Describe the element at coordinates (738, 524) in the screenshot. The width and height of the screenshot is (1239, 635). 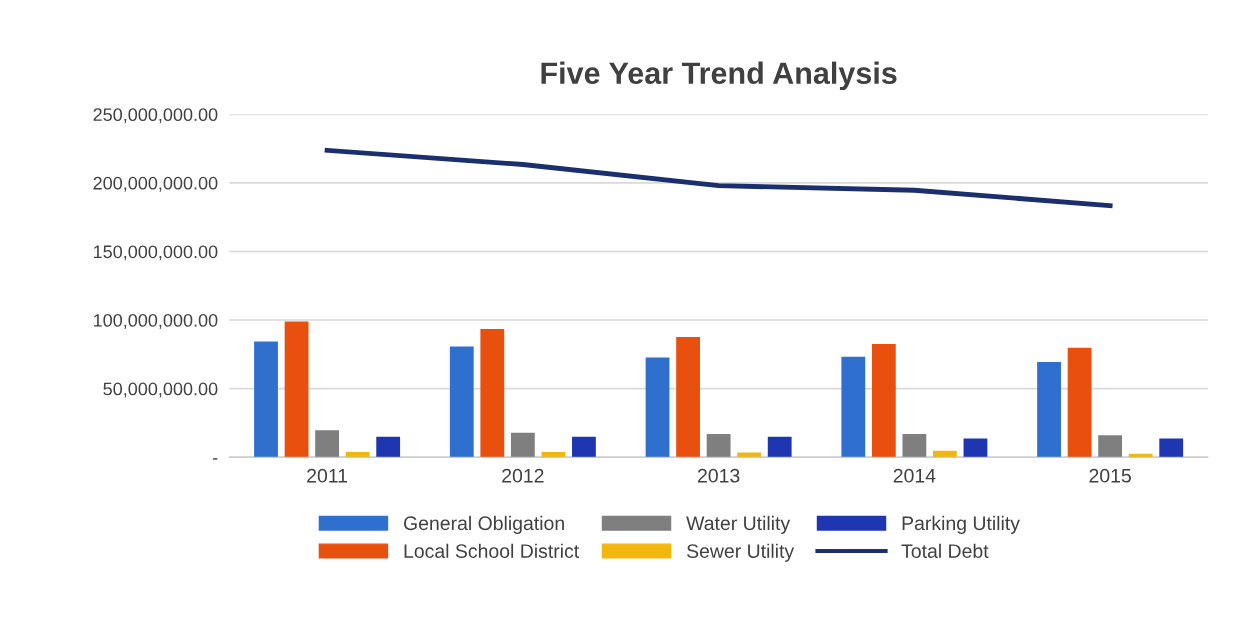
I see `legend-label: Water Utility` at that location.